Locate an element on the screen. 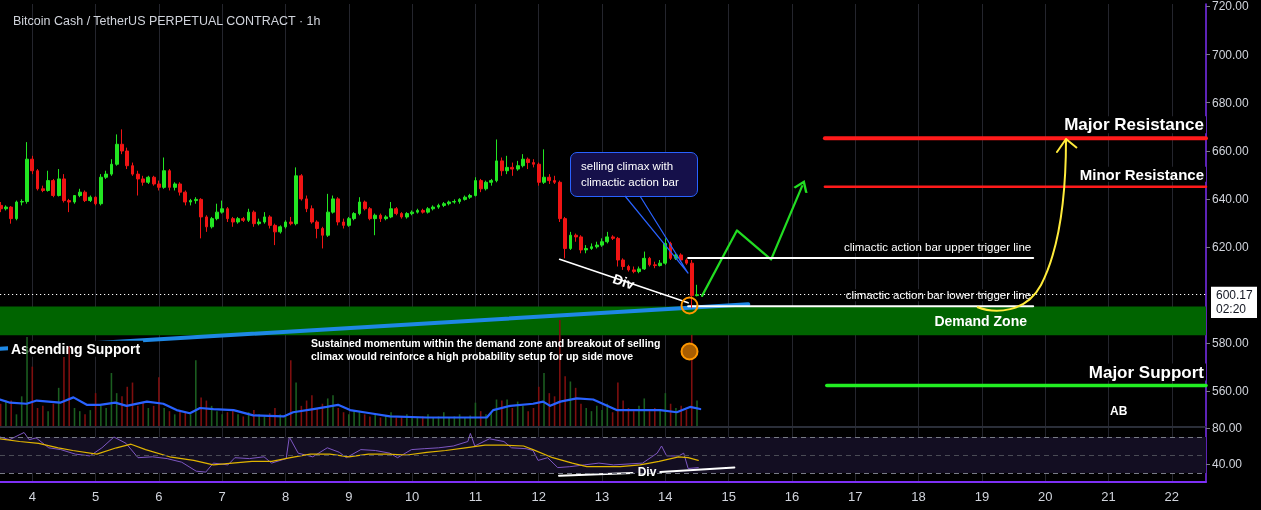 Image resolution: width=1261 pixels, height=510 pixels. y-tick-label: 680.00 is located at coordinates (1231, 102).